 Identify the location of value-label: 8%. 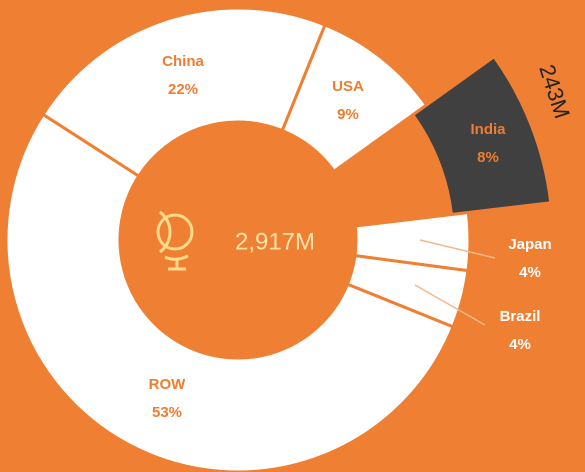
(488, 157).